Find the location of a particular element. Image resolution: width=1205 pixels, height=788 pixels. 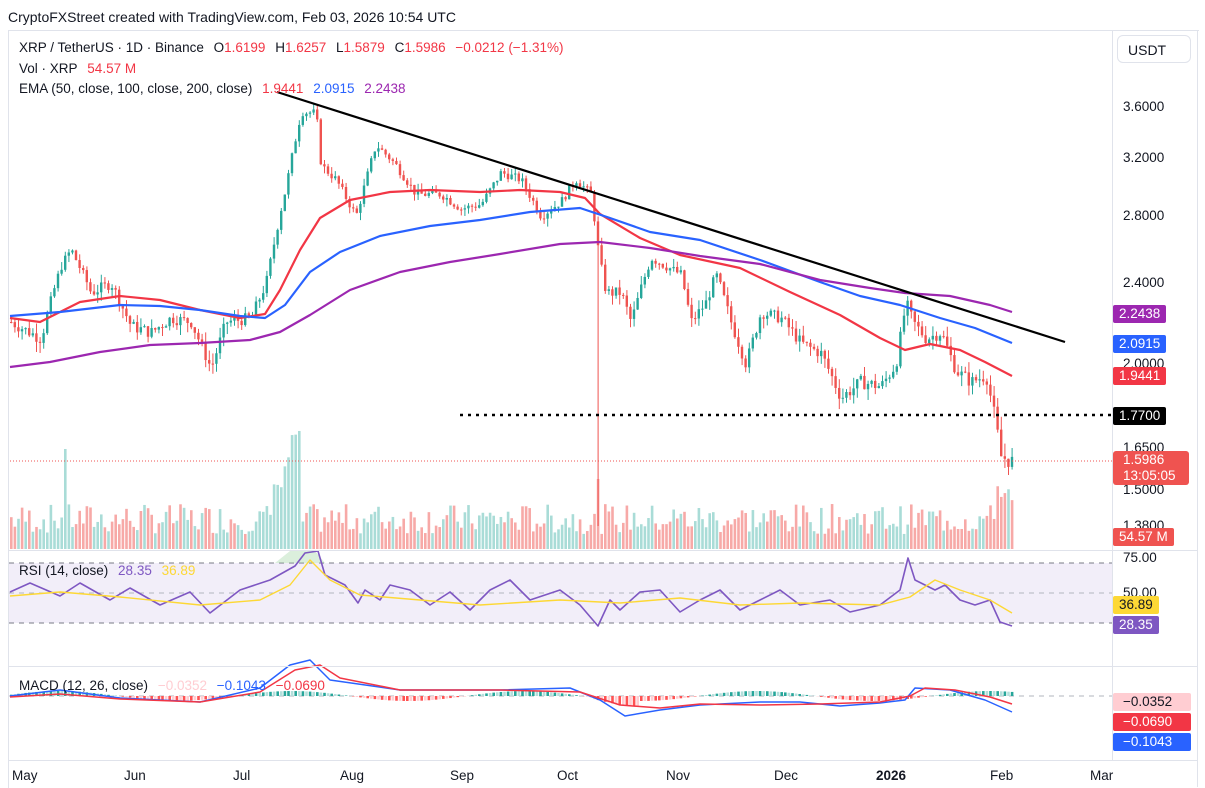

time-label: Jun is located at coordinates (135, 775).